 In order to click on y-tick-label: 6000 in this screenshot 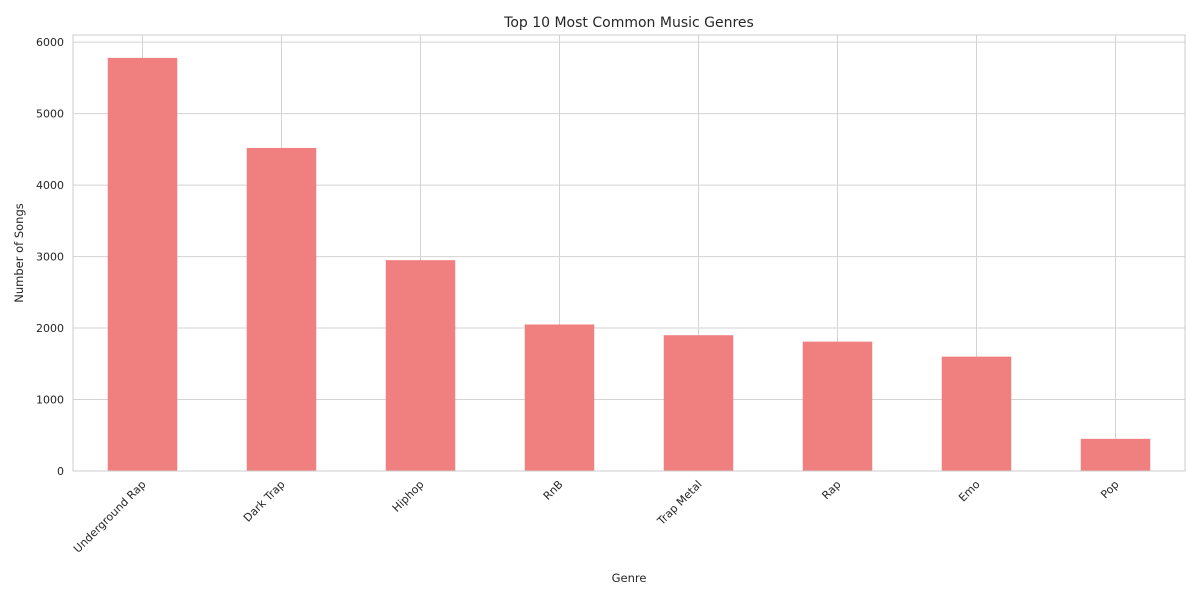, I will do `click(50, 42)`.